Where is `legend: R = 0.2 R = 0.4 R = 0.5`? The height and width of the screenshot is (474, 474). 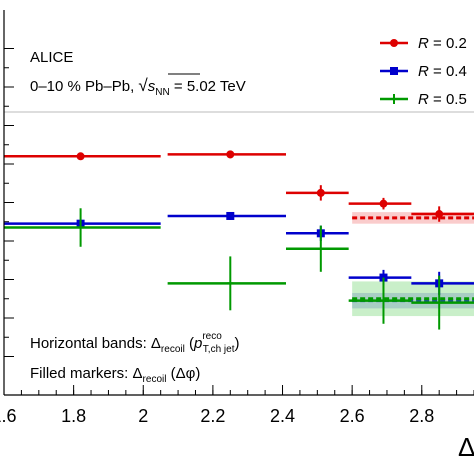 legend: R = 0.2 R = 0.4 R = 0.5 is located at coordinates (423, 71).